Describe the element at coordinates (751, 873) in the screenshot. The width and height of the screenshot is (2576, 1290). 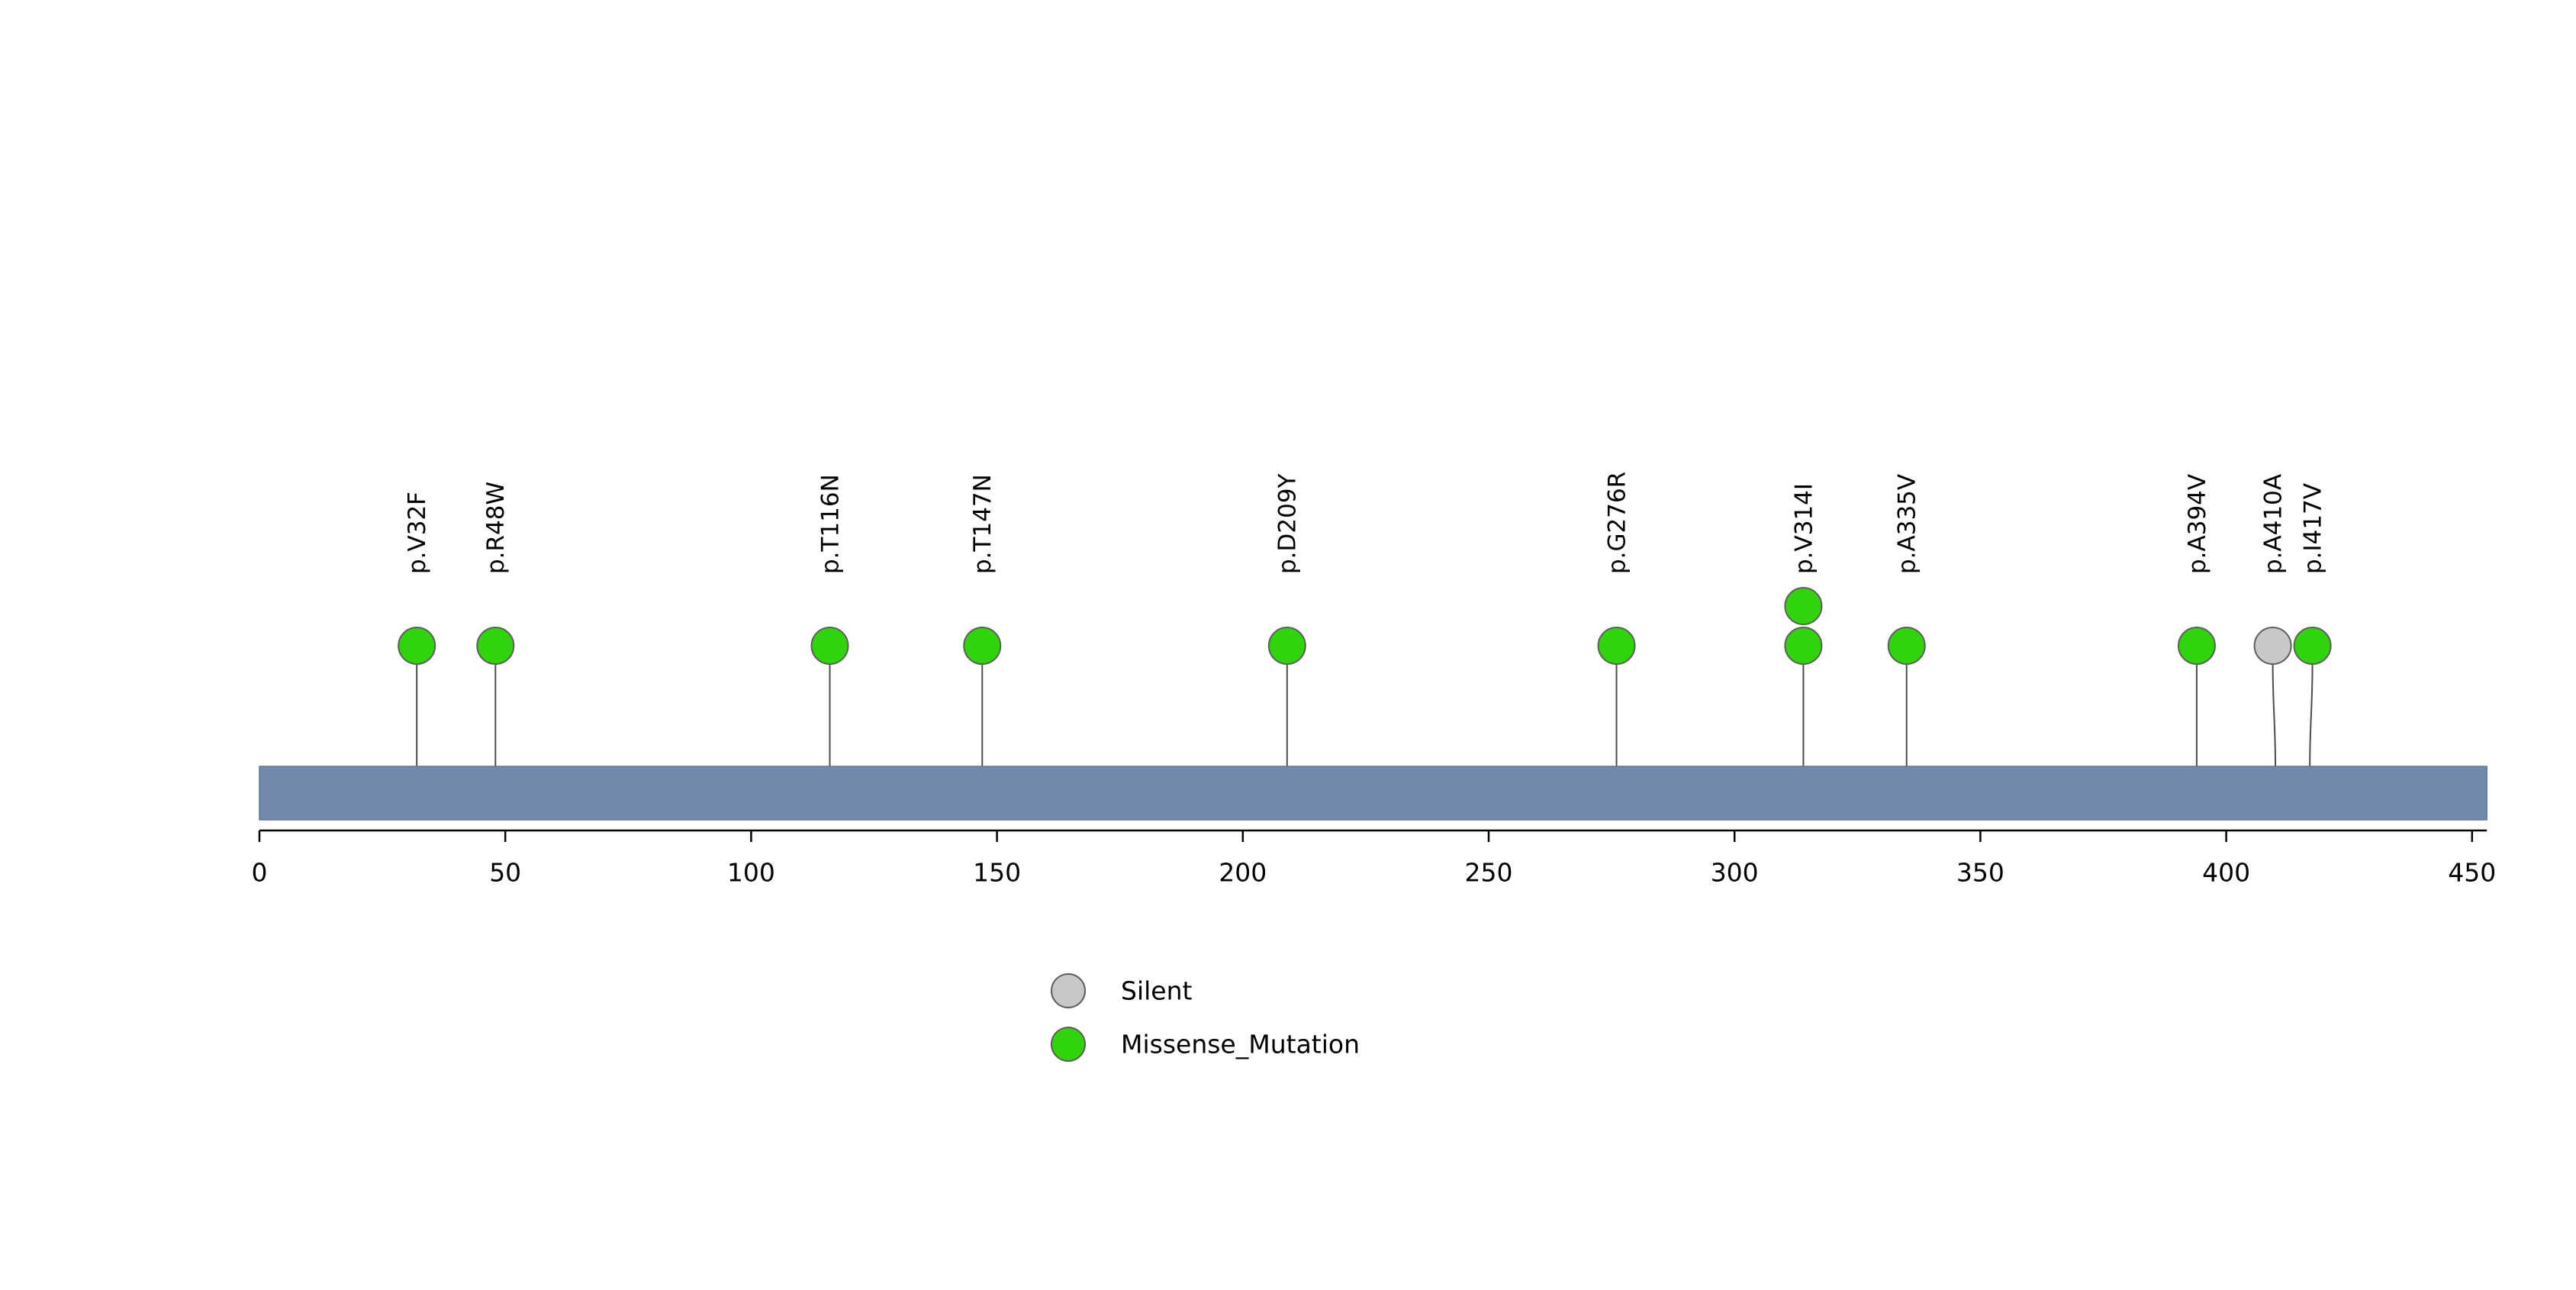
I see `x-axis-tick-label: 100` at that location.